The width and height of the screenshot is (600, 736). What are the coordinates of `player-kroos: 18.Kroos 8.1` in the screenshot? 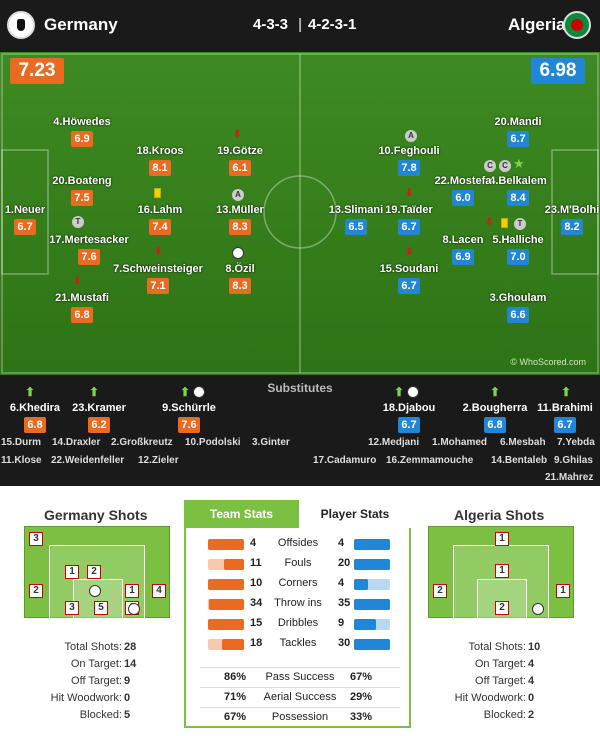 It's located at (160, 160).